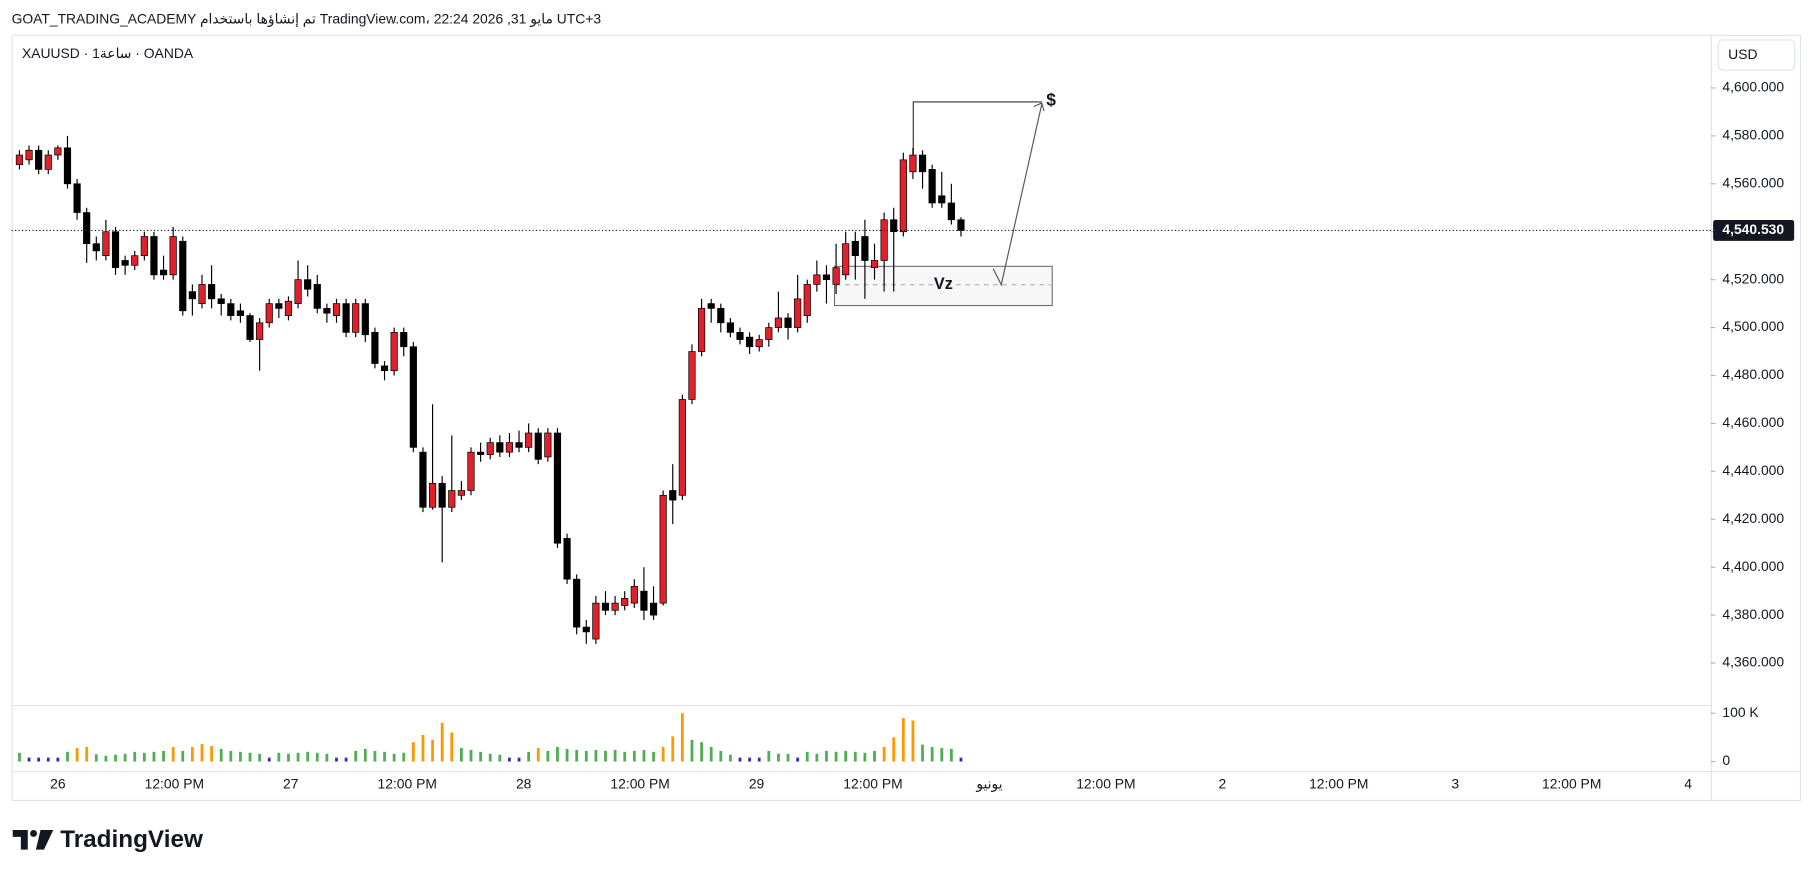  I want to click on y-tick-label: 4,460.000, so click(1753, 422).